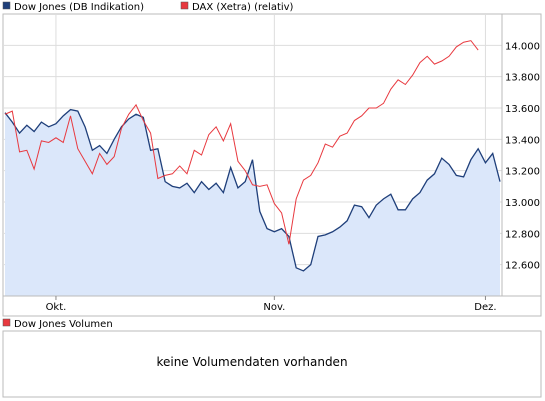 This screenshot has height=401, width=545. I want to click on volume-legend: Dow Jones Volumen, so click(57, 324).